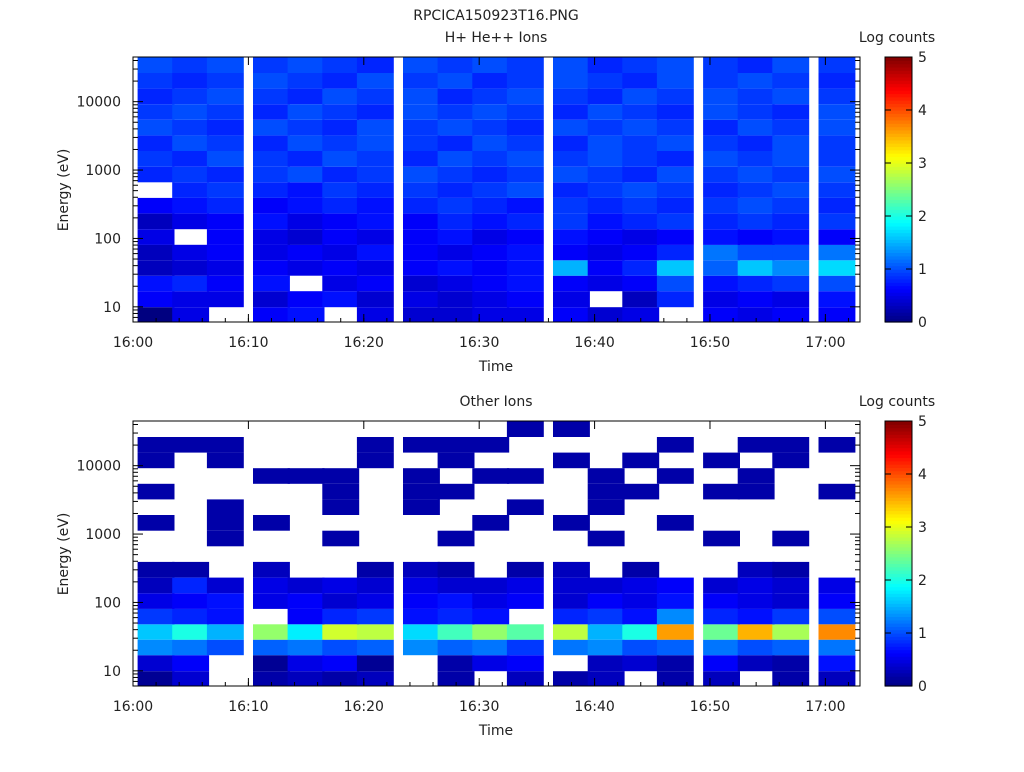  Describe the element at coordinates (103, 535) in the screenshot. I see `y-tick-label: 1000` at that location.